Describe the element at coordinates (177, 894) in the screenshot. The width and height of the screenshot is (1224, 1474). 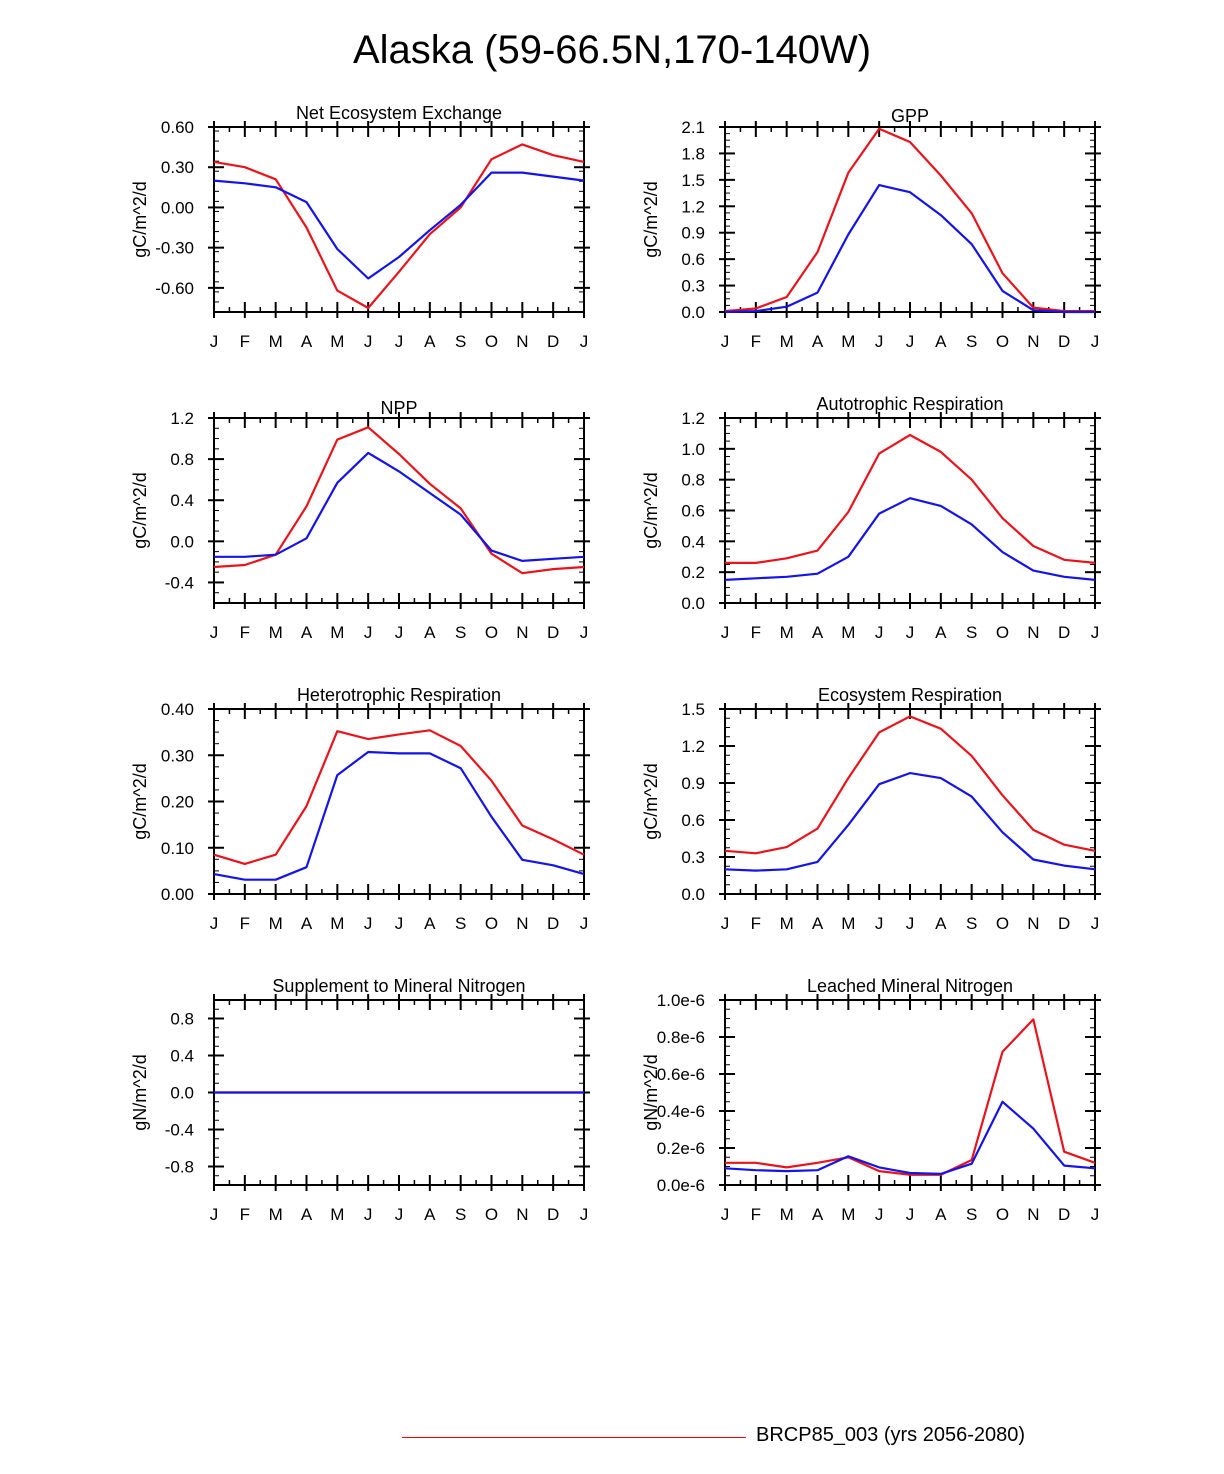
I see `y-tick-label: 0.00` at that location.